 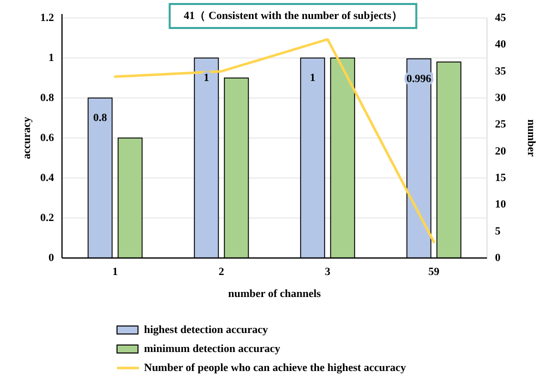 What do you see at coordinates (327, 272) in the screenshot?
I see `x-tick-label: 3` at bounding box center [327, 272].